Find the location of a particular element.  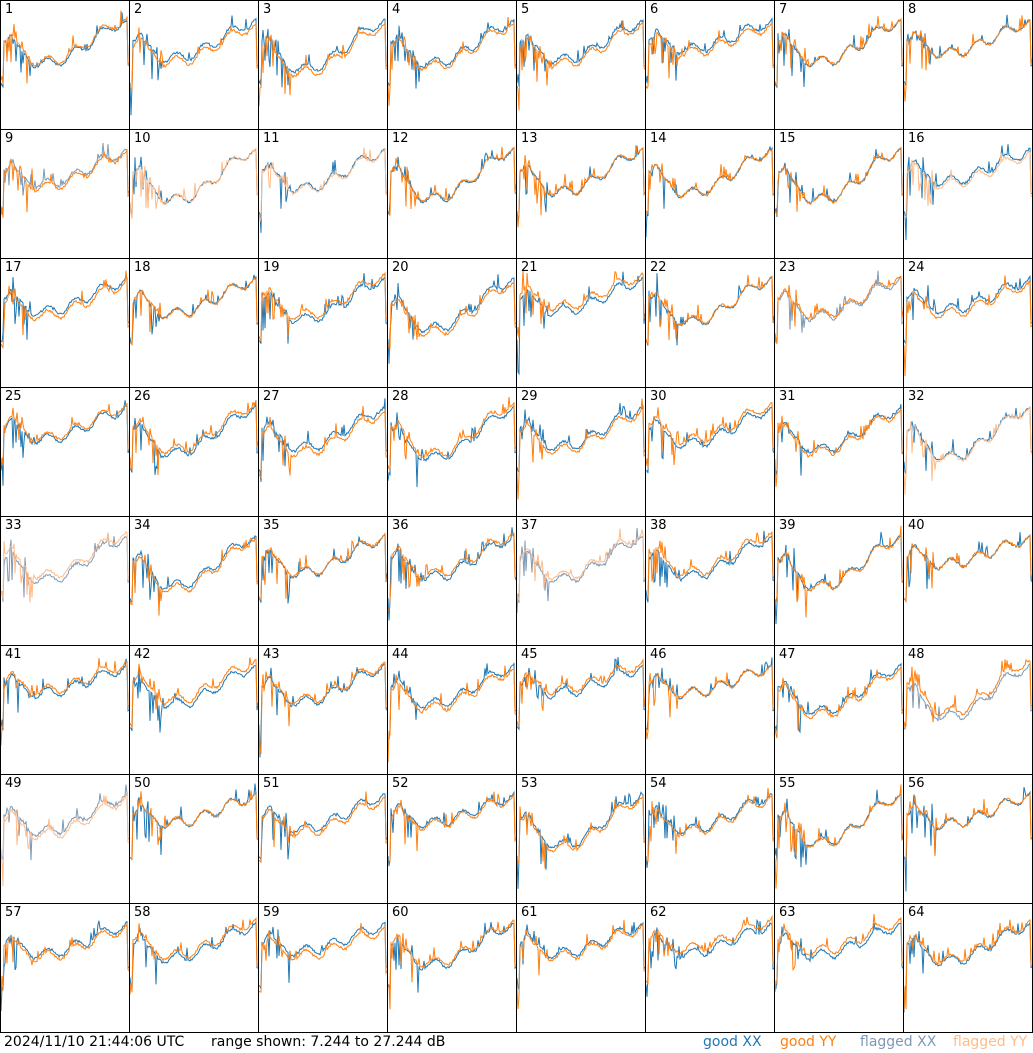

antenna-panel: 46 is located at coordinates (710, 710).